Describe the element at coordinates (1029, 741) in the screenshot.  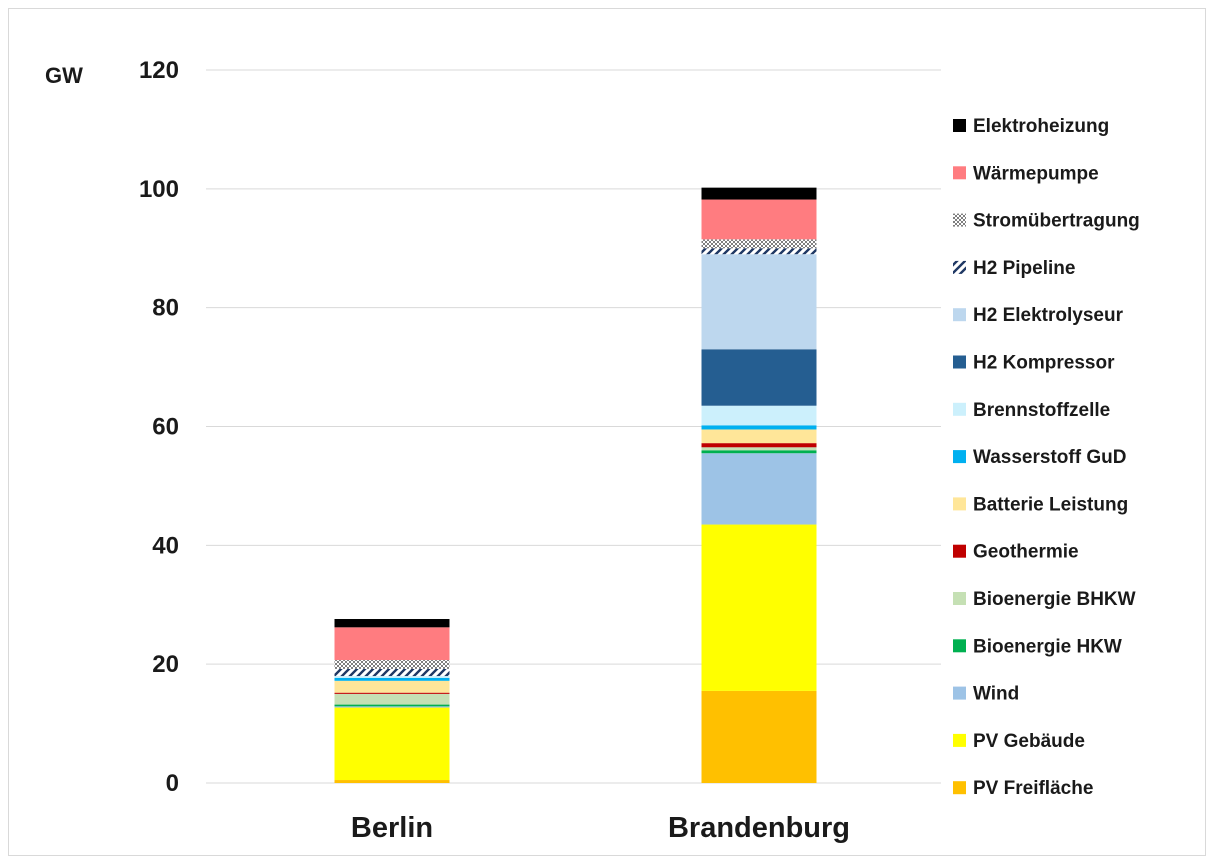
I see `legend-label: PV Gebäude` at that location.